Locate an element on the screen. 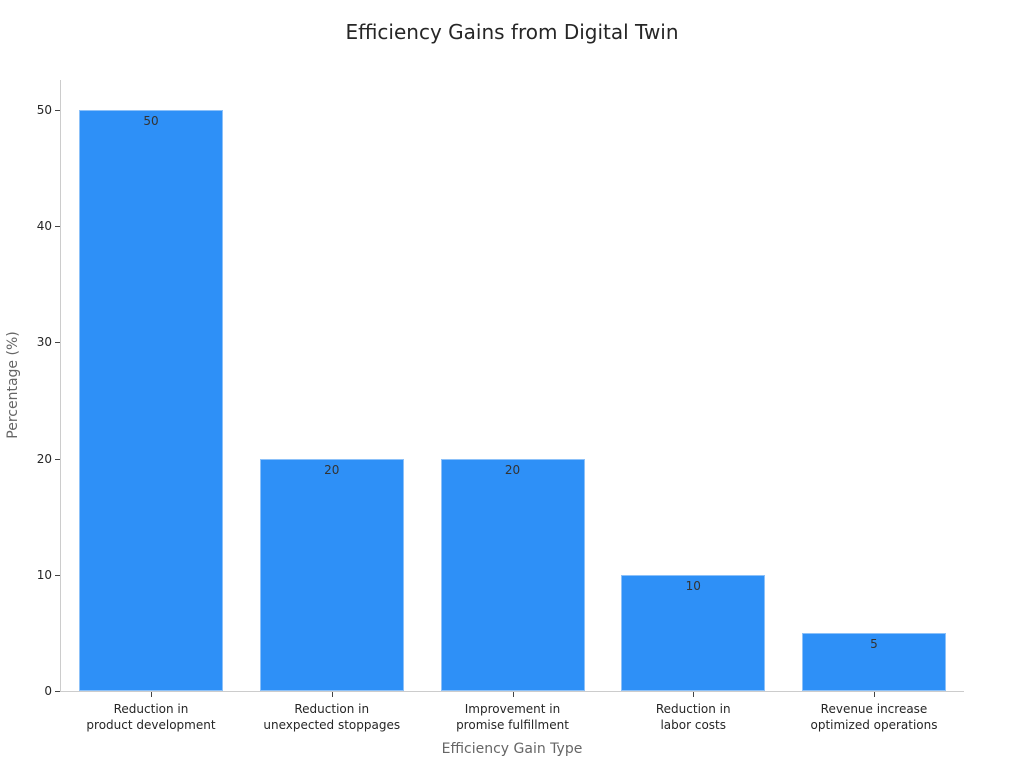 The image size is (1024, 768). chart-title: Efficiency Gains from Digital Twin is located at coordinates (512, 32).